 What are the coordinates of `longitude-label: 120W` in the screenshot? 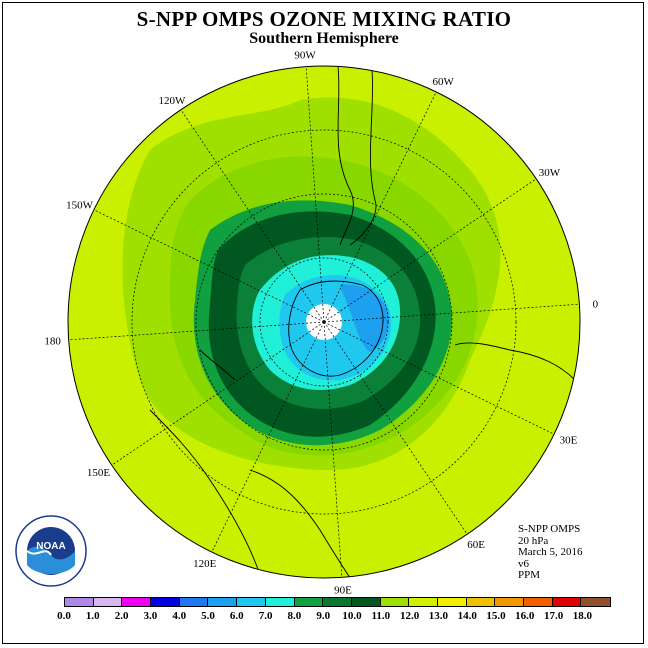 It's located at (172, 101).